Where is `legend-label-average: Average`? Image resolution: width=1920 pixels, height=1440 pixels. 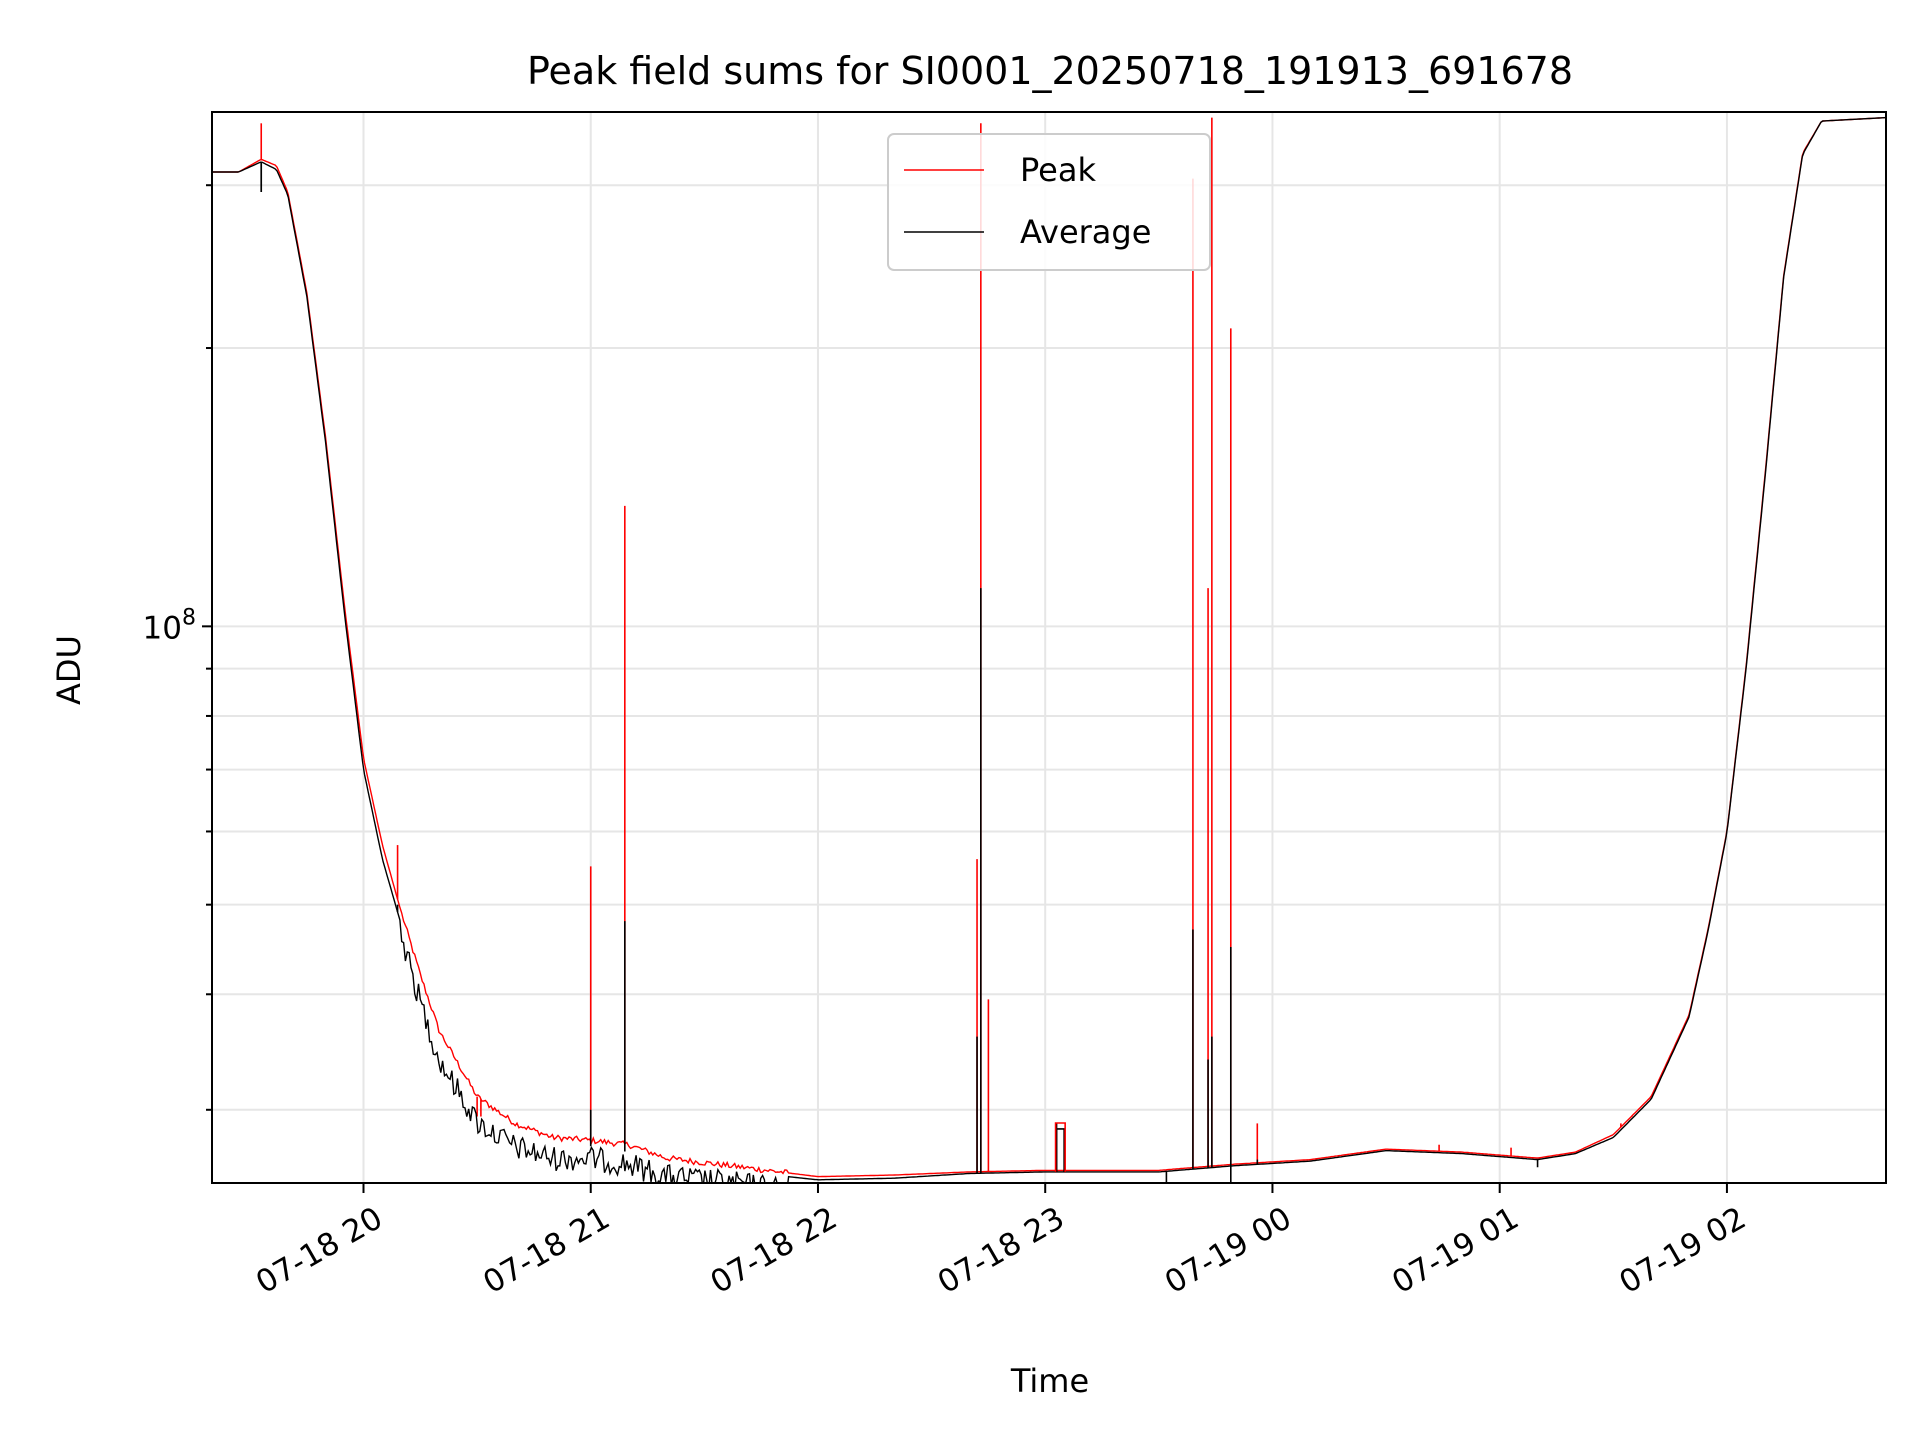 legend-label-average: Average is located at coordinates (1085, 232).